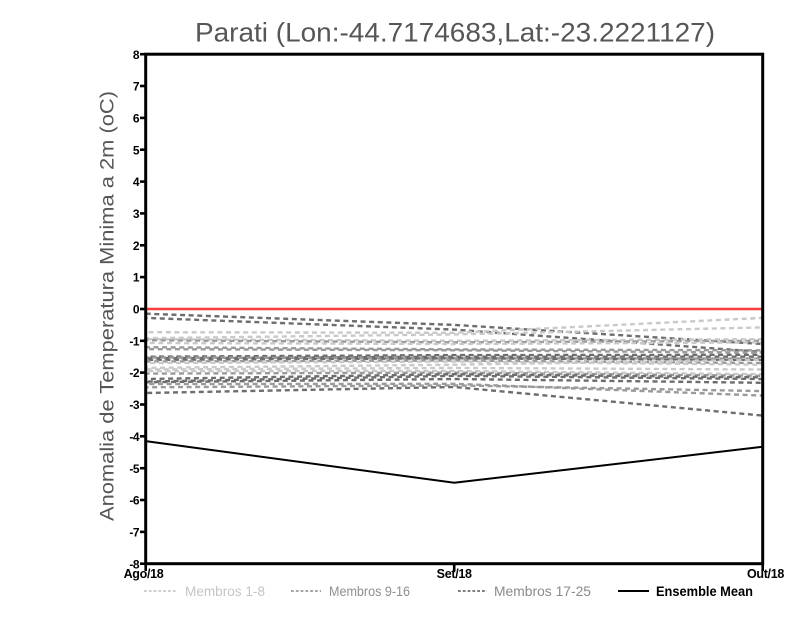 The height and width of the screenshot is (623, 800). What do you see at coordinates (134, 501) in the screenshot?
I see `svg-text: -6` at bounding box center [134, 501].